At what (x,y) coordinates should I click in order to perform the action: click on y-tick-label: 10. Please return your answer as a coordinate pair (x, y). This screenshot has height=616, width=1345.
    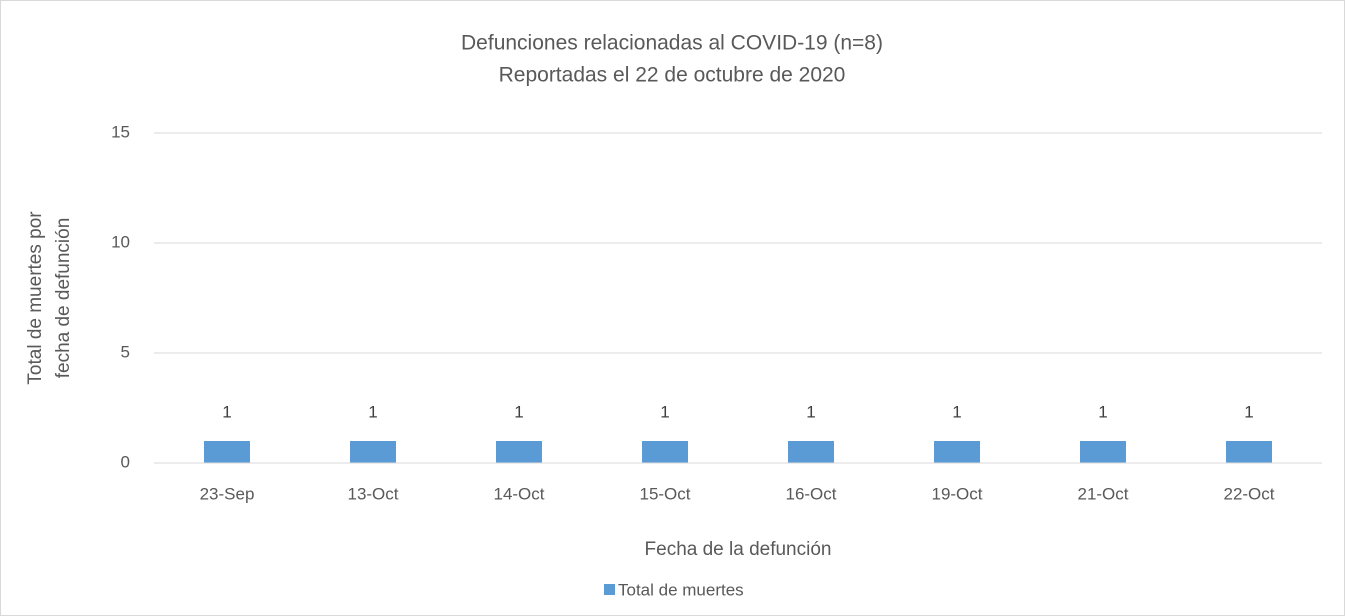
    Looking at the image, I should click on (120, 241).